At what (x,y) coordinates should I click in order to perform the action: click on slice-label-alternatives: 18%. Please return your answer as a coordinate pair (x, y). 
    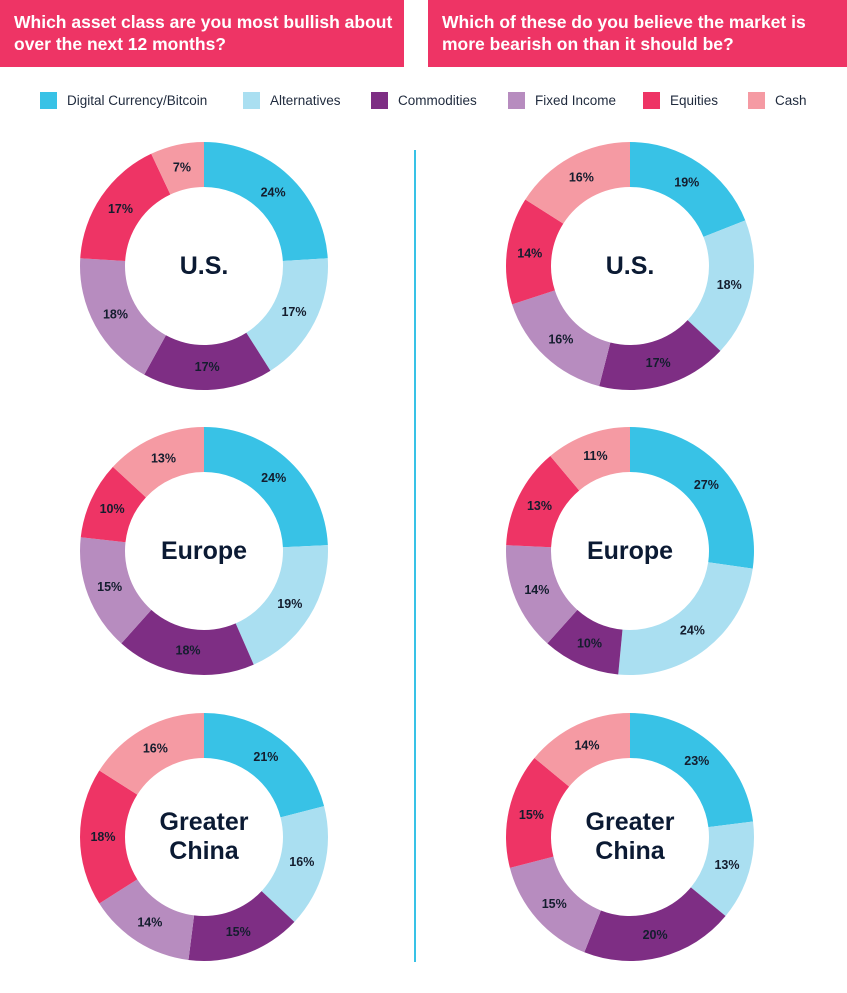
    Looking at the image, I should click on (729, 285).